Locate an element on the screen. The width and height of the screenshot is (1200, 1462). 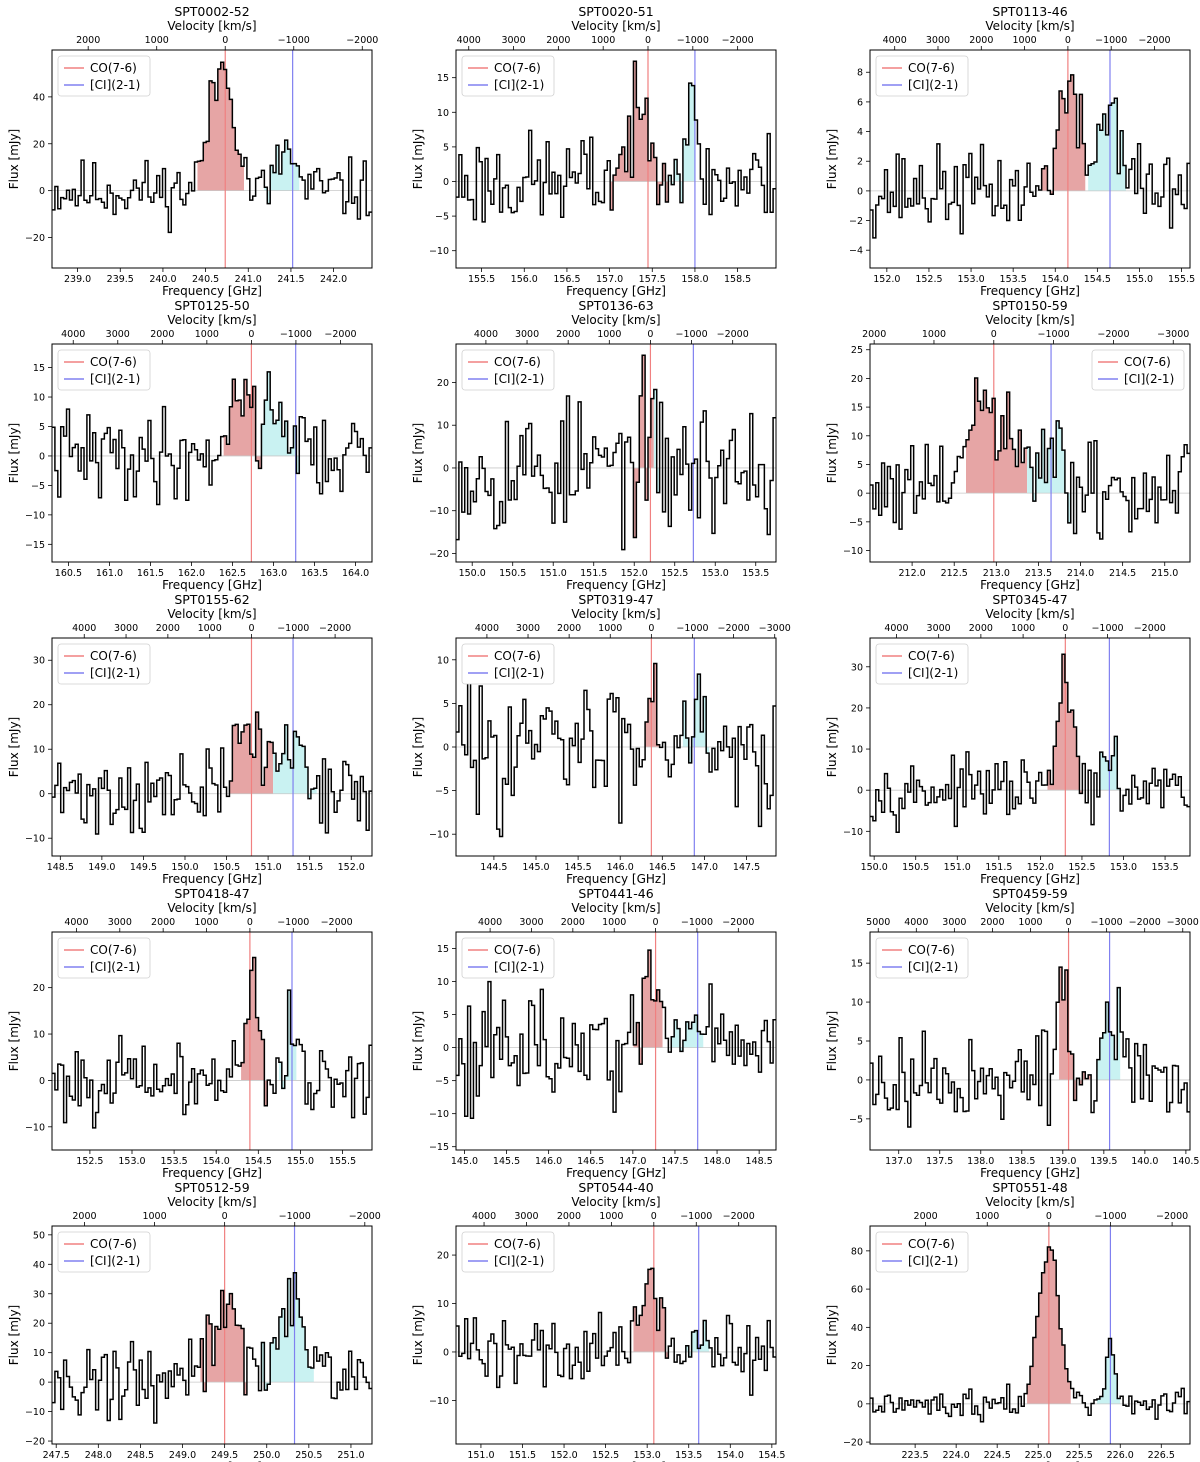
x-tick-label: 248.5 is located at coordinates (140, 1455).